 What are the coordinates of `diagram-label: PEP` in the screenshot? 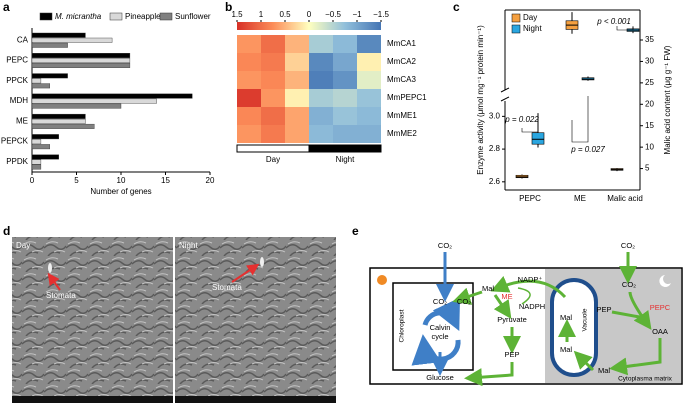 It's located at (511, 354).